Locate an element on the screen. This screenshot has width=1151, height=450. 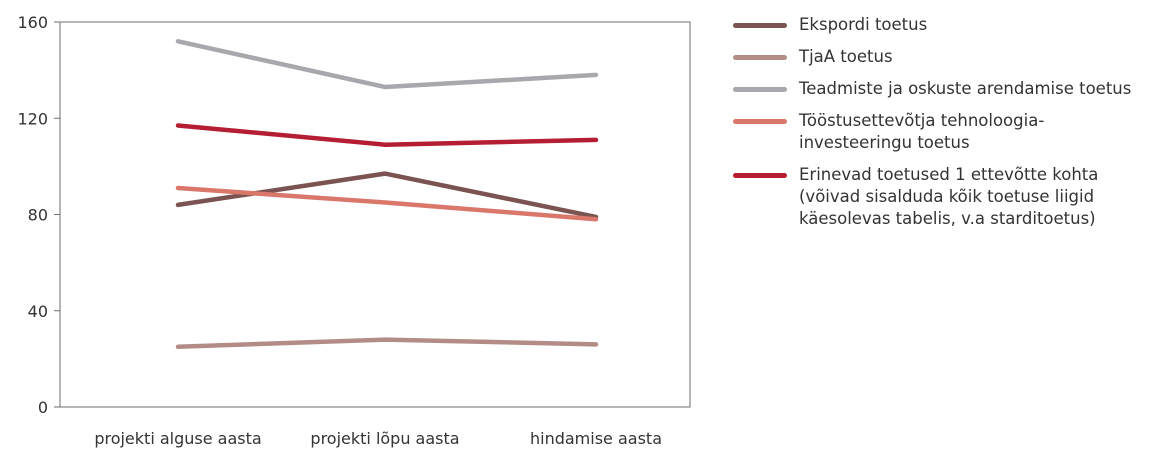
x-tick-label: projekti alguse aasta is located at coordinates (177, 438).